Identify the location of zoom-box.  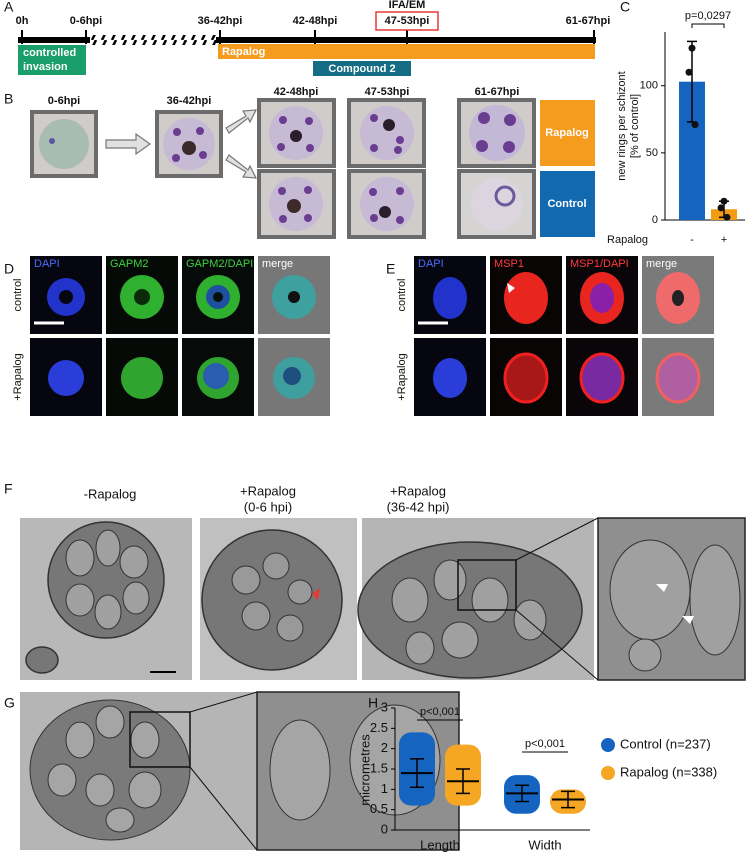
(160, 739).